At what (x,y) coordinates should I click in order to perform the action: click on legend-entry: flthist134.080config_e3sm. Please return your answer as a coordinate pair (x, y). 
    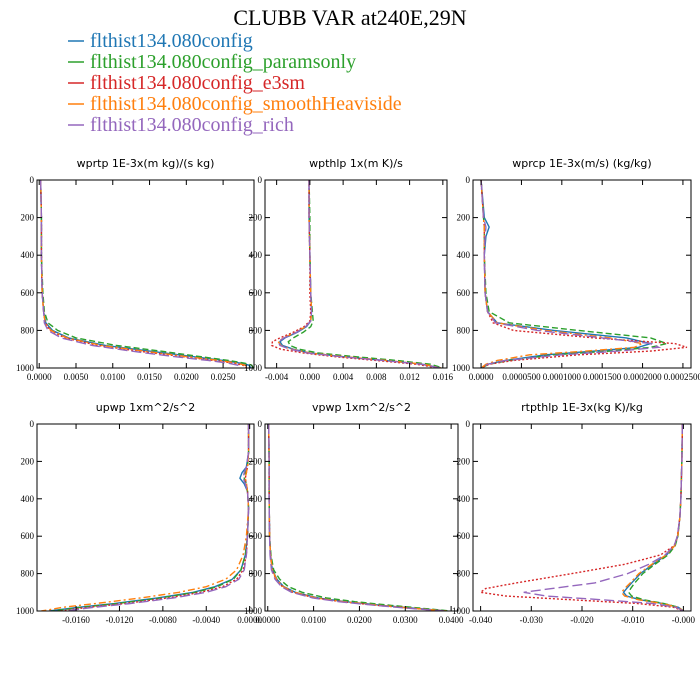
    Looking at the image, I should click on (186, 83).